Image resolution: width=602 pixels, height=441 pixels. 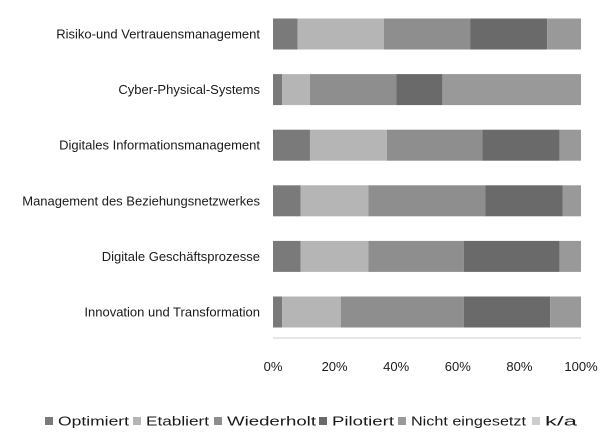 I want to click on category-label: Digitales Informationsmanagement, so click(x=159, y=145).